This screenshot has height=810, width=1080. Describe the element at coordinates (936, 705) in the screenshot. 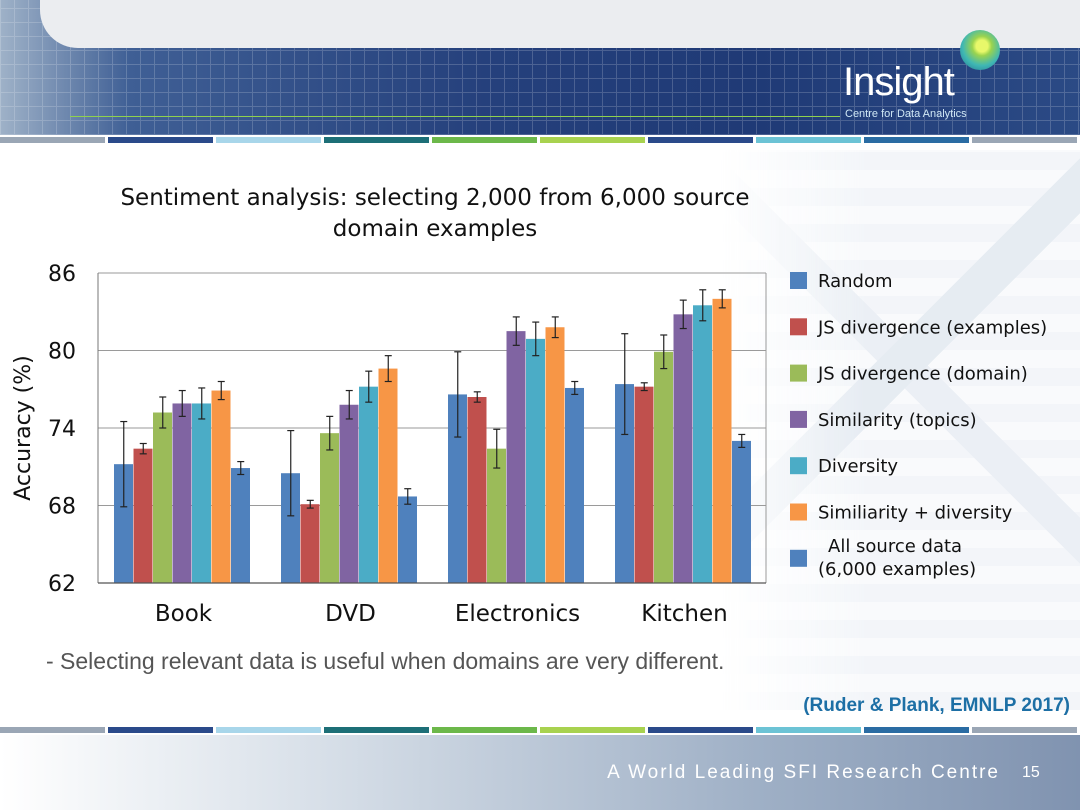

I see `citation: (Ruder & Plank, EMNLP 2017)` at that location.